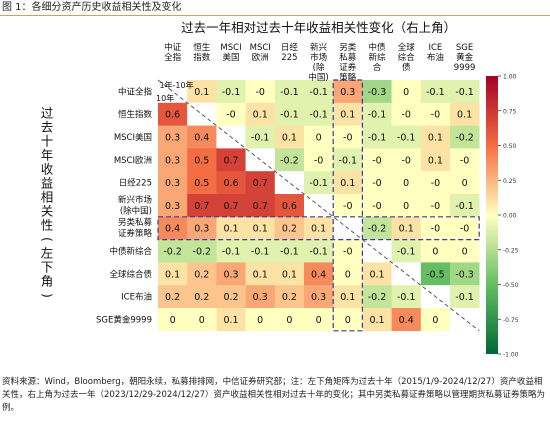  I want to click on column-label: 225, so click(289, 58).